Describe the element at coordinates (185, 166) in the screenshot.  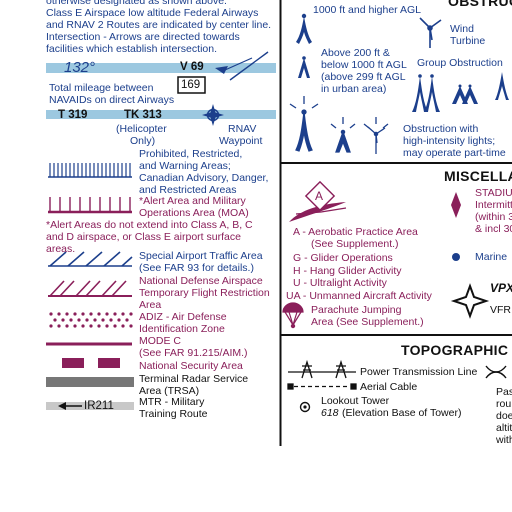
I see `prohibited-label: and Warning Areas;` at that location.